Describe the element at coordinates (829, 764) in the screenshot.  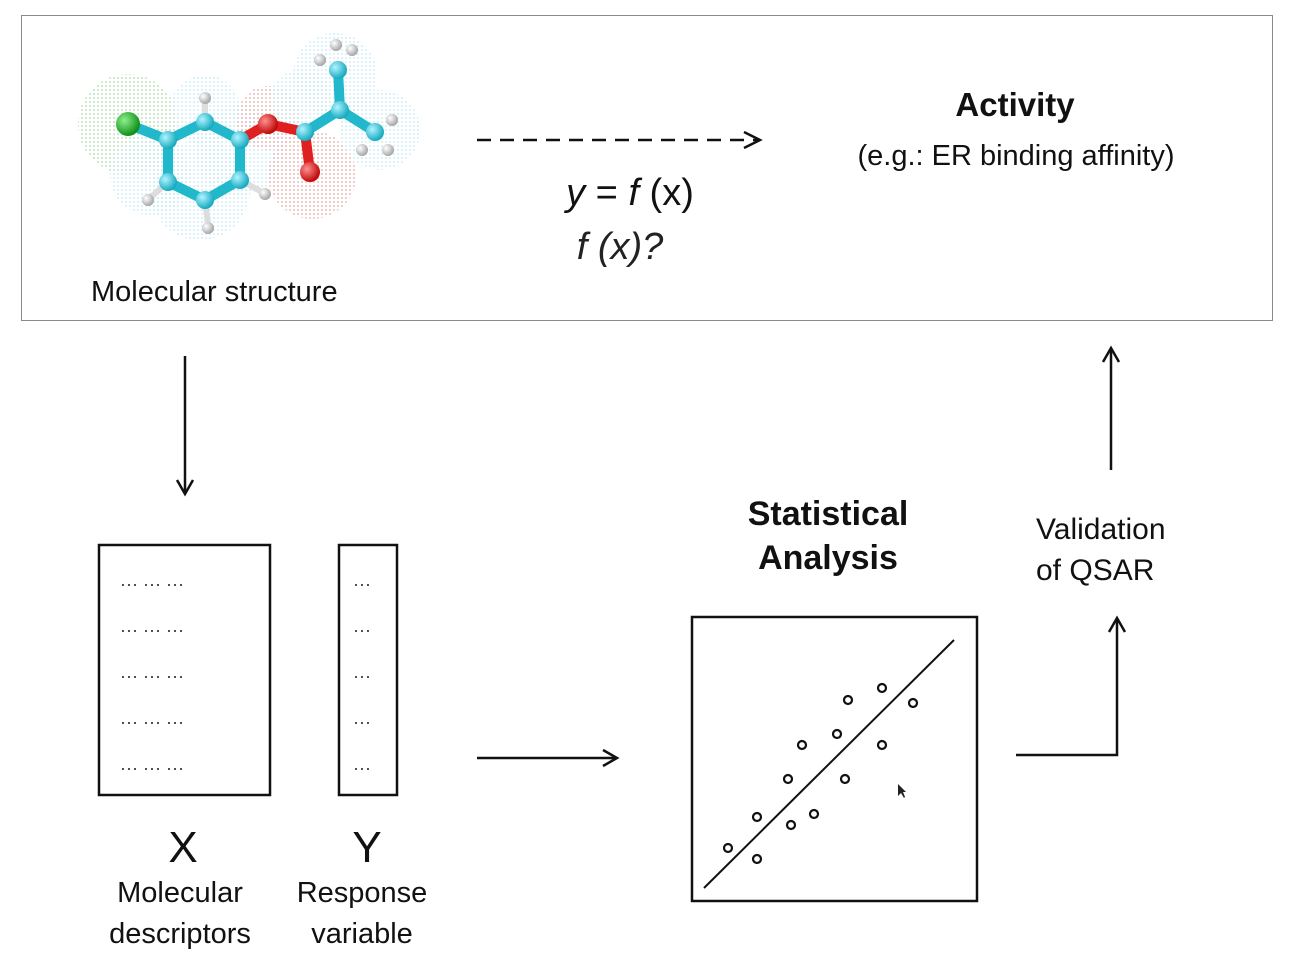
I see `regression-line` at that location.